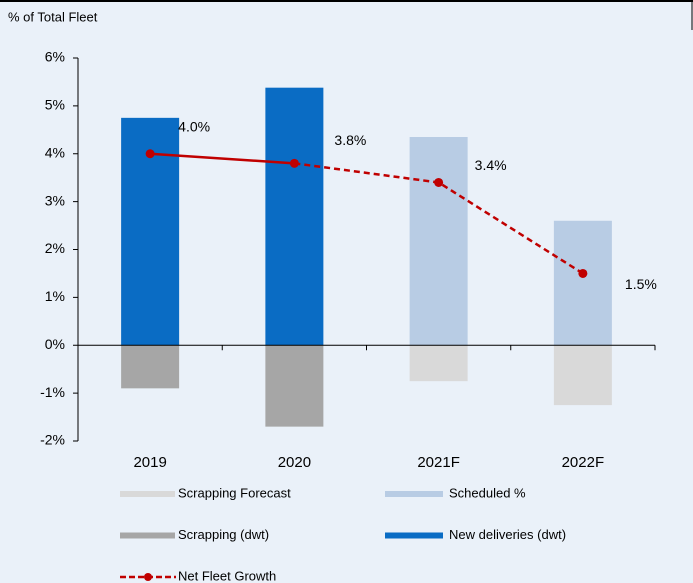  Describe the element at coordinates (53, 16) in the screenshot. I see `y-axis-label: % of Total Fleet` at that location.